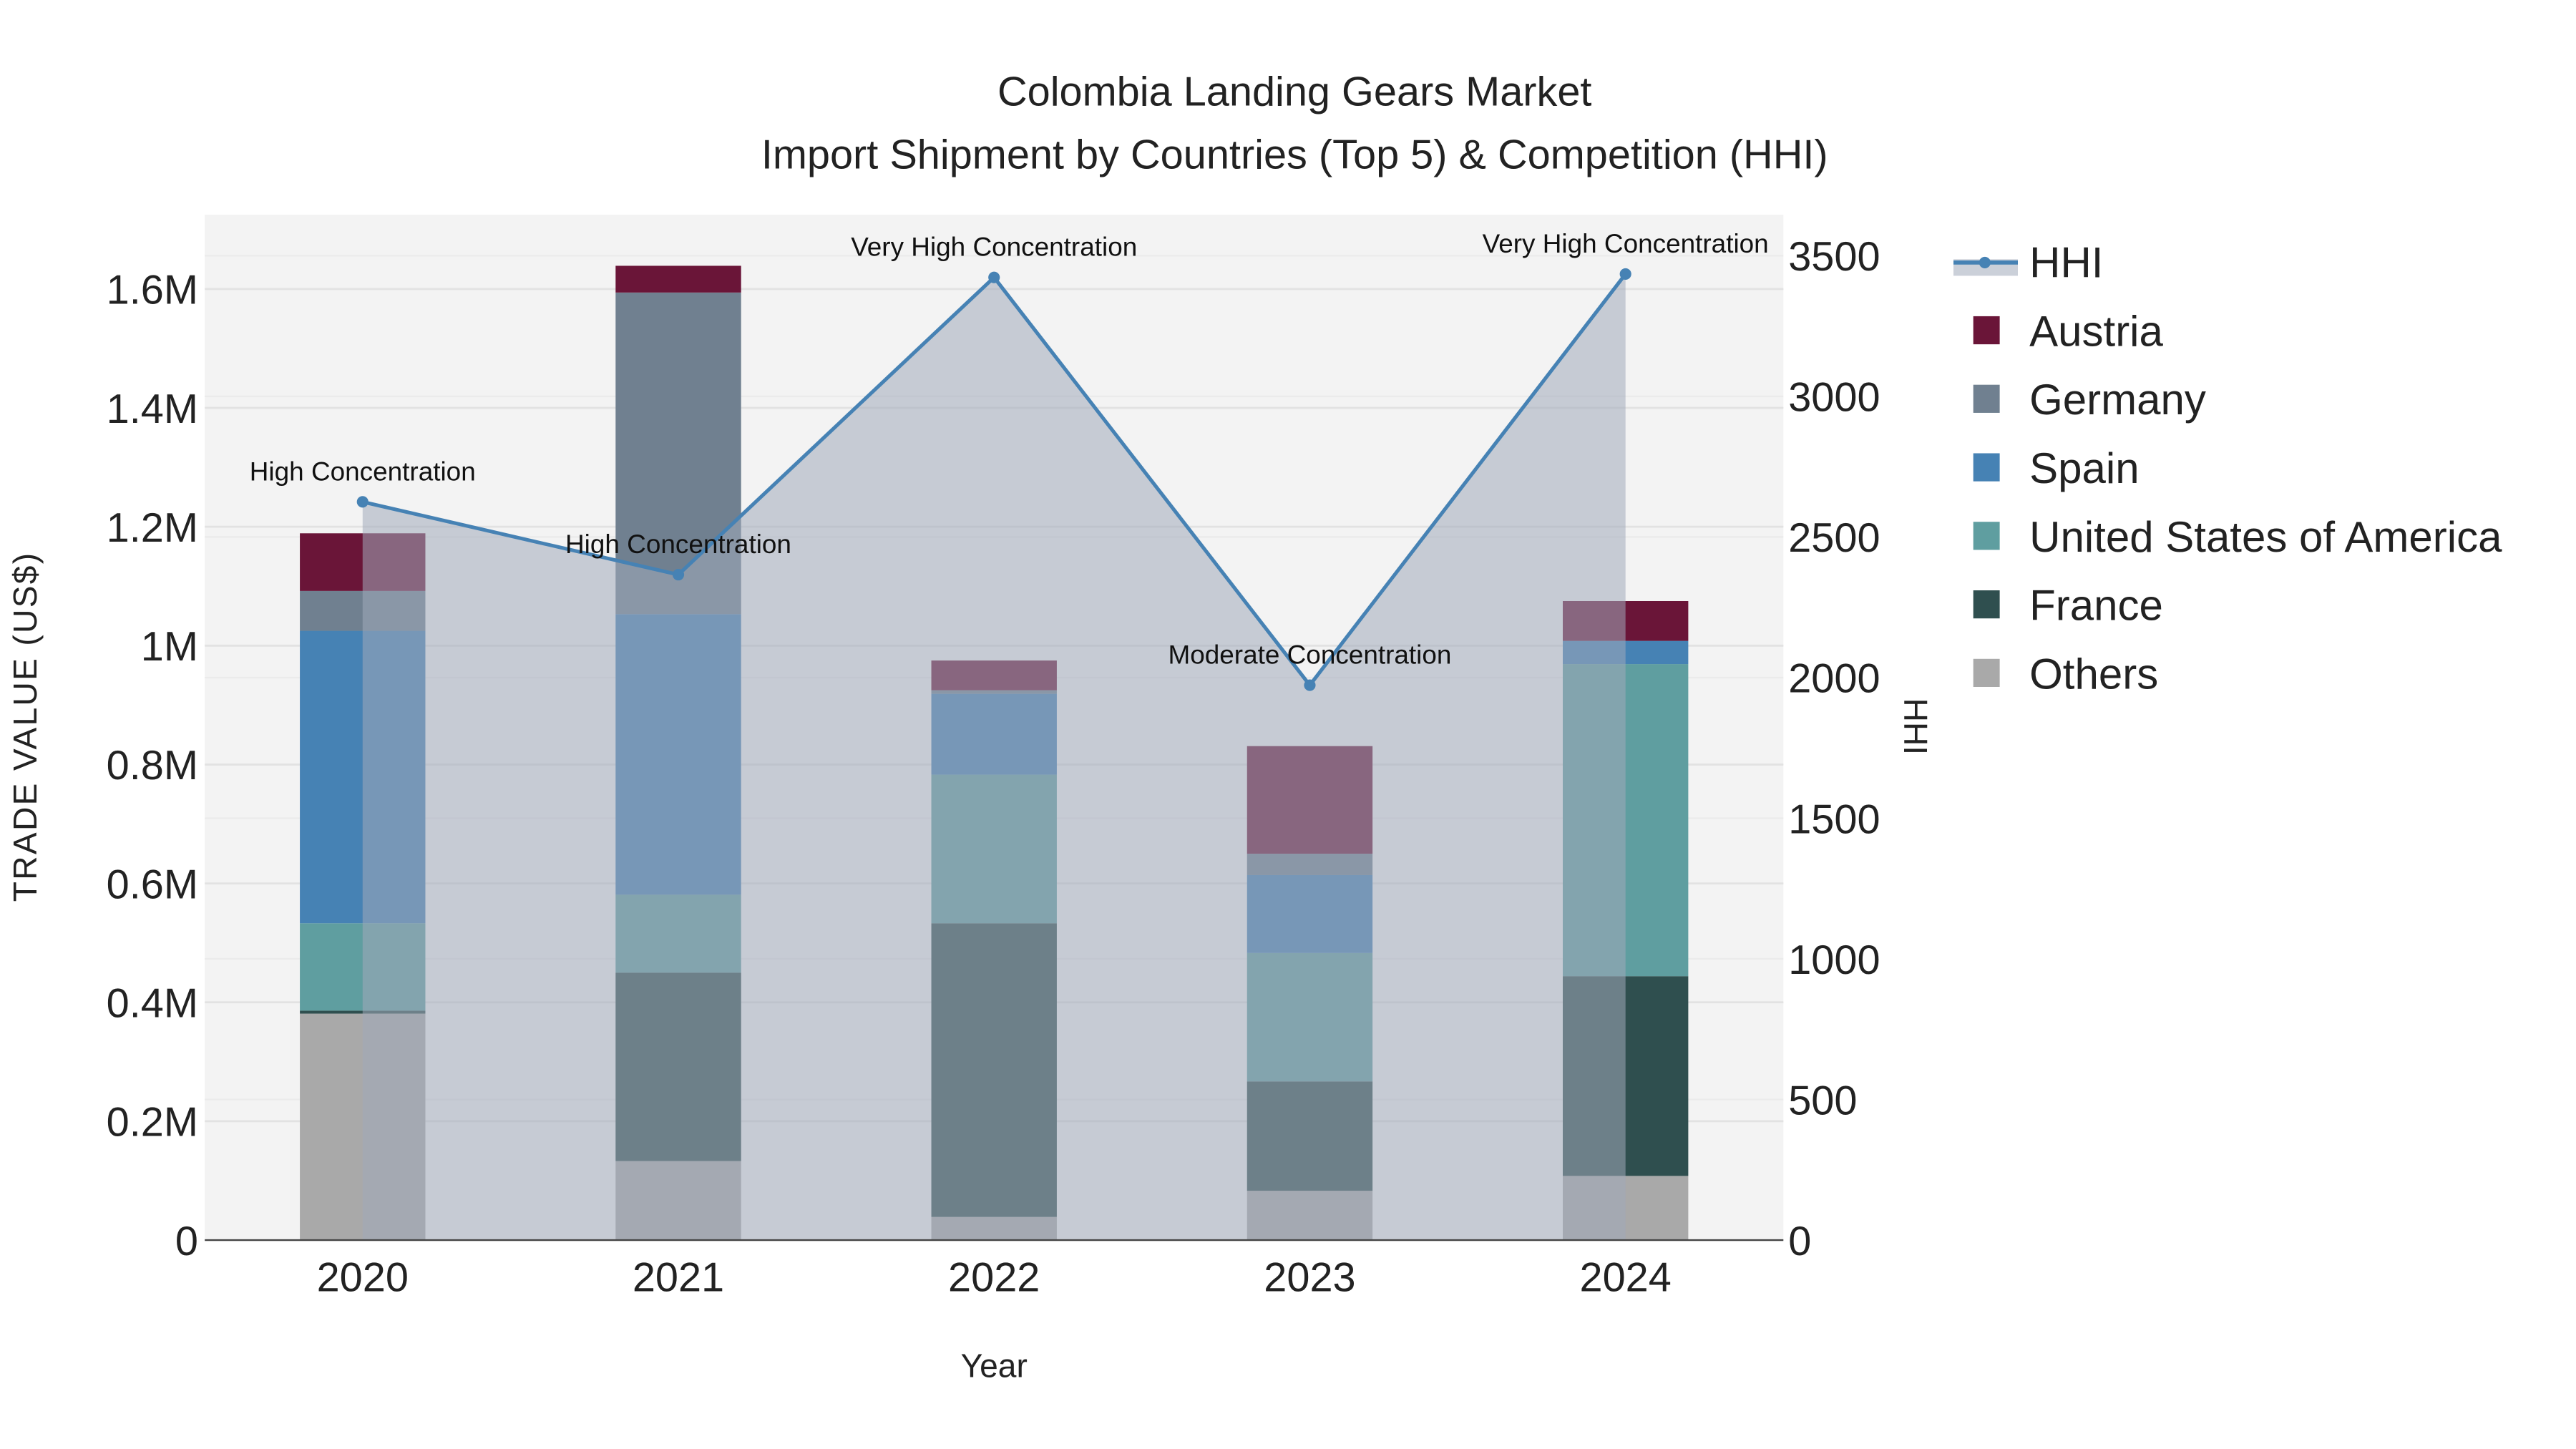 Image resolution: width=2576 pixels, height=1449 pixels. What do you see at coordinates (152, 1004) in the screenshot?
I see `y-tick-label: 0.4M` at bounding box center [152, 1004].